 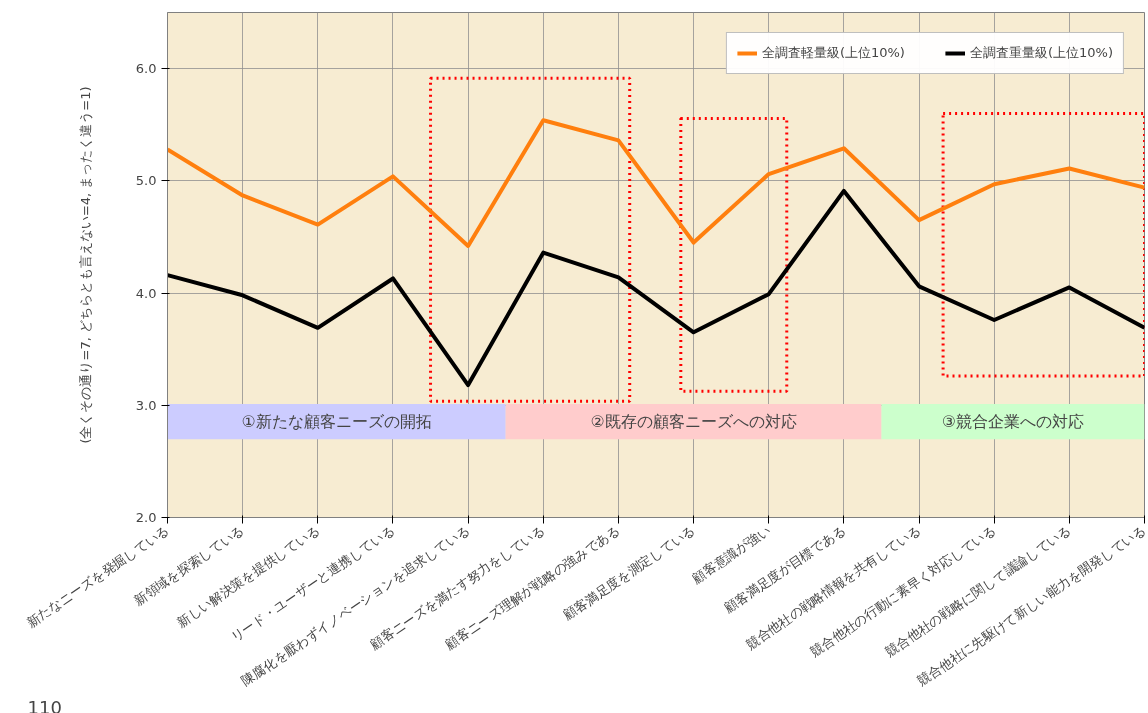 What do you see at coordinates (85, 265) in the screenshot?
I see `y-axis-title: (全くその通り=7, どちらとも言えない=4, まったく違う=1)` at bounding box center [85, 265].